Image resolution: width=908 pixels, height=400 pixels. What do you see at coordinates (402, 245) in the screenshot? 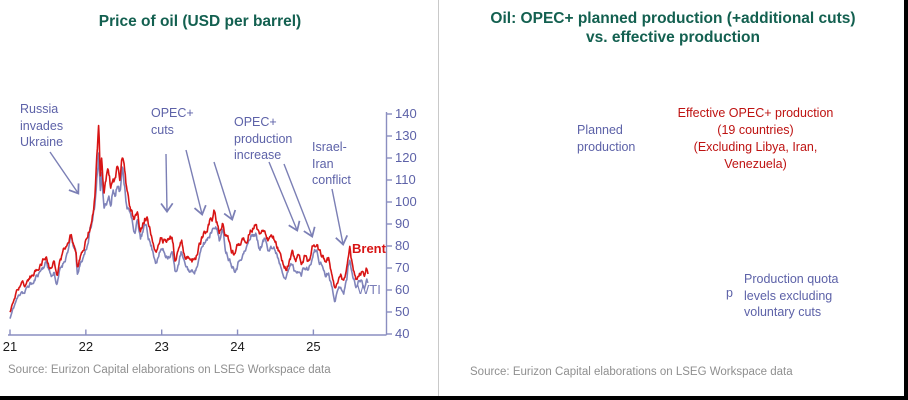
I see `left-y-tick-80: 80` at bounding box center [402, 245].